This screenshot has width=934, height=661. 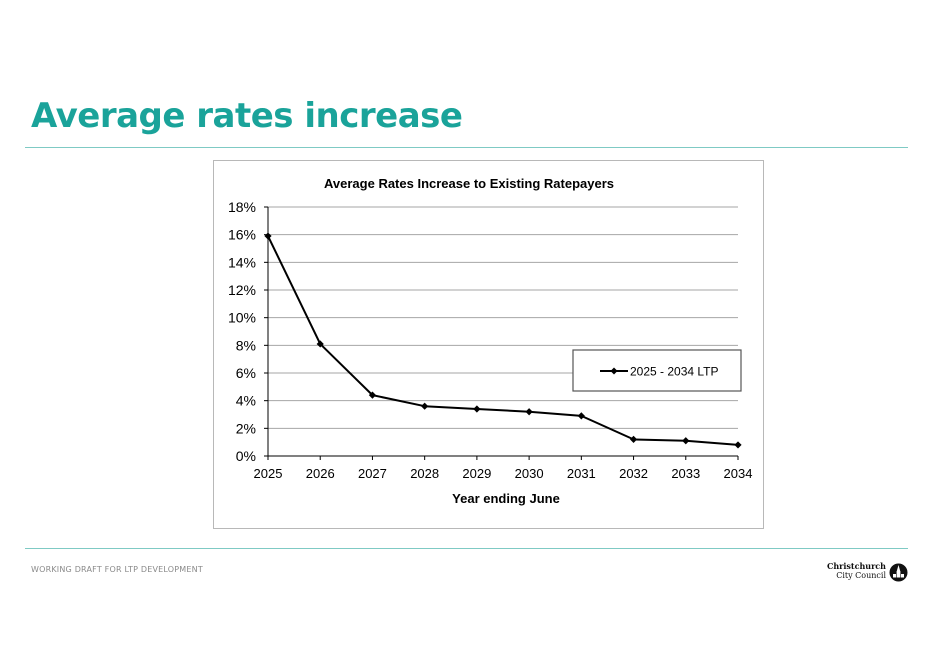 What do you see at coordinates (246, 428) in the screenshot?
I see `y-tick-label: 2%` at bounding box center [246, 428].